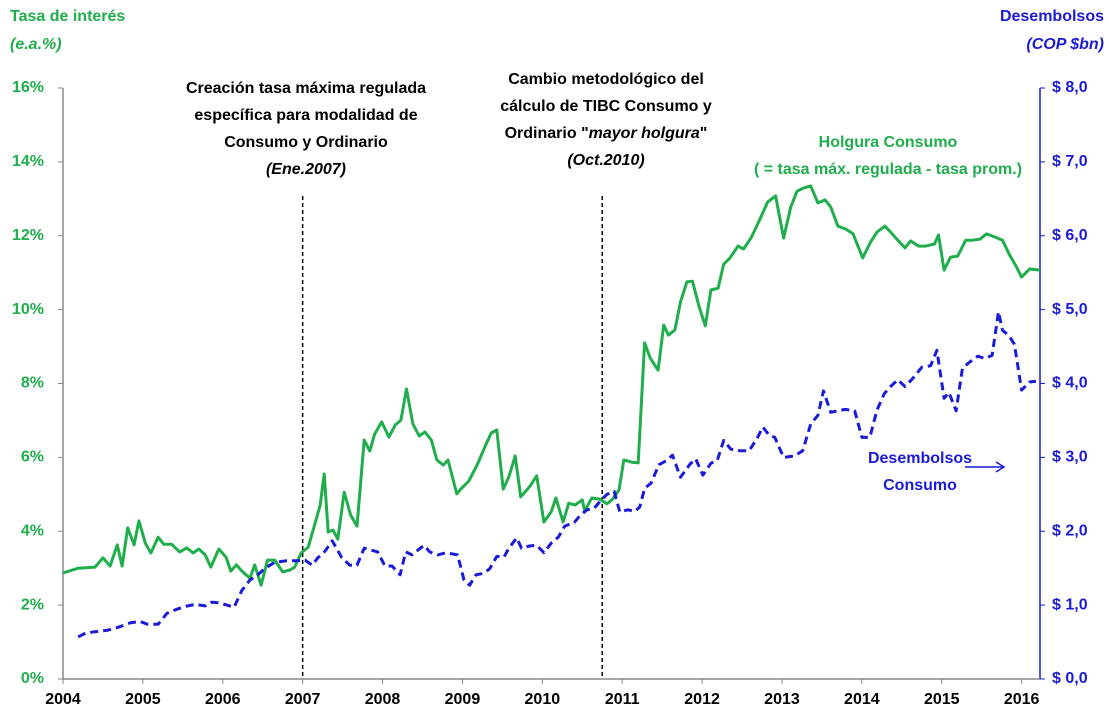  Describe the element at coordinates (223, 699) in the screenshot. I see `x-tick-label: 2006` at that location.